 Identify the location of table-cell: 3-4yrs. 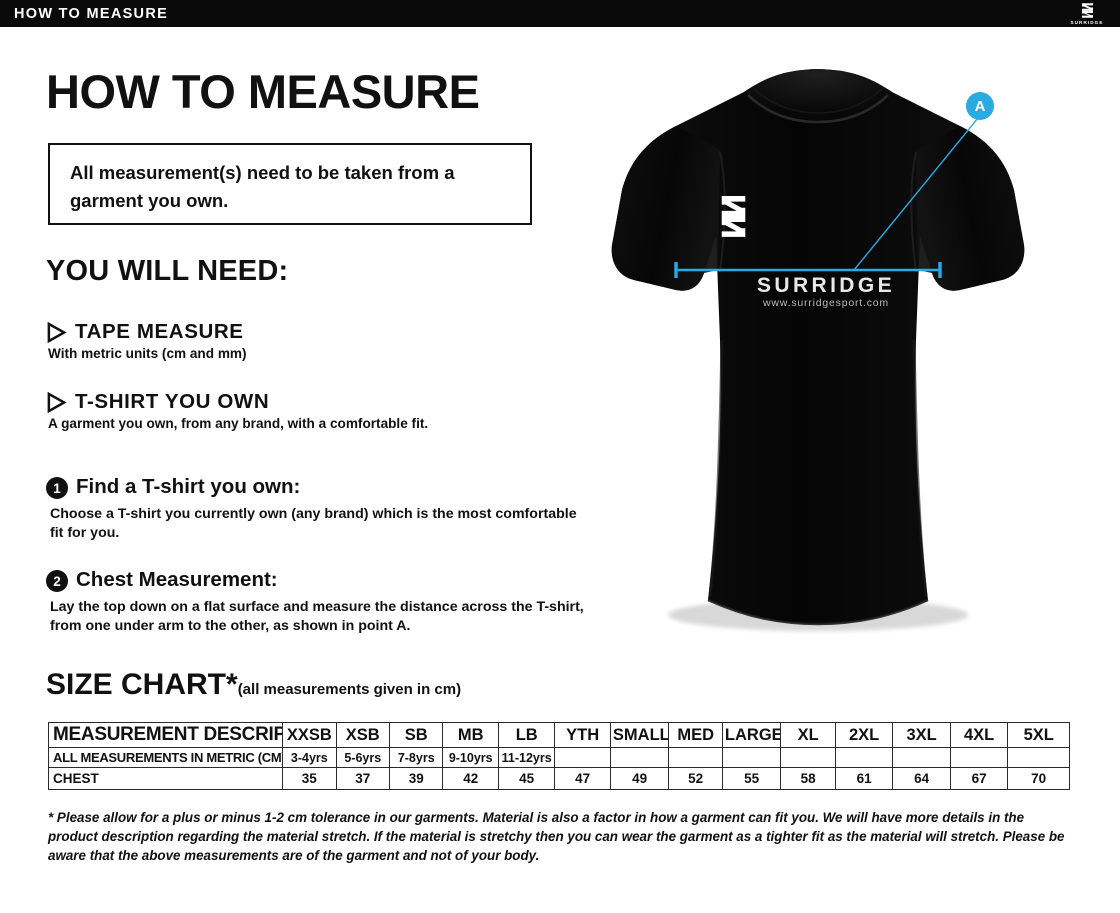
(309, 757).